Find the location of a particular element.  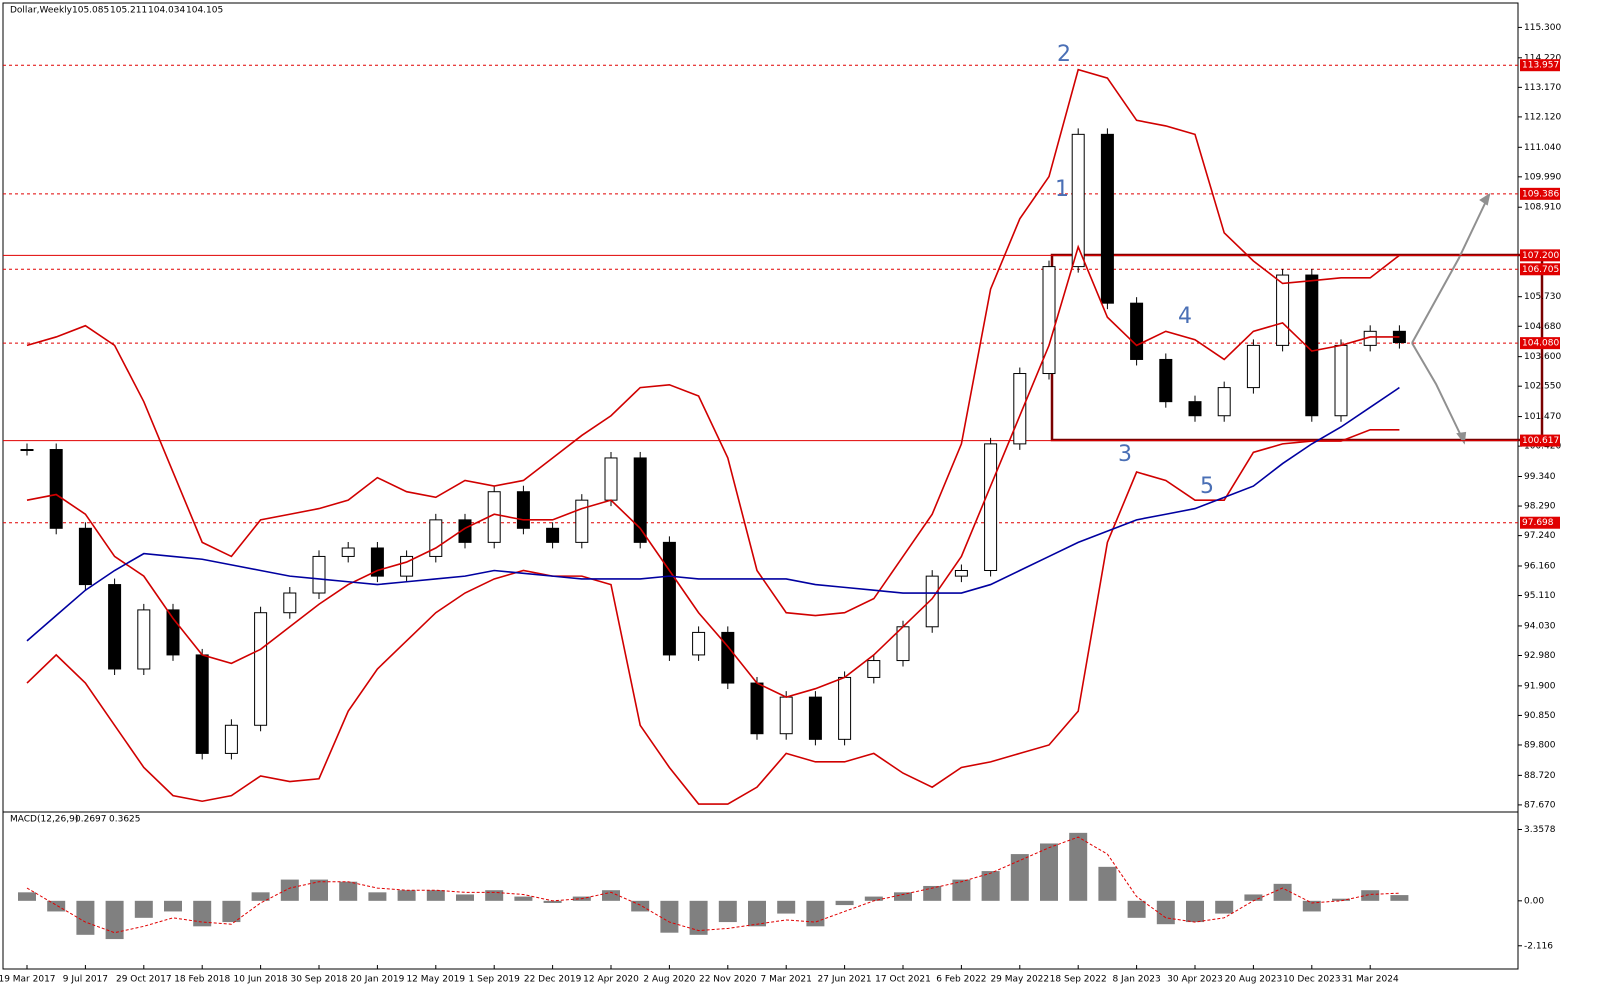

y-tick-label: 88.720 is located at coordinates (1540, 776).